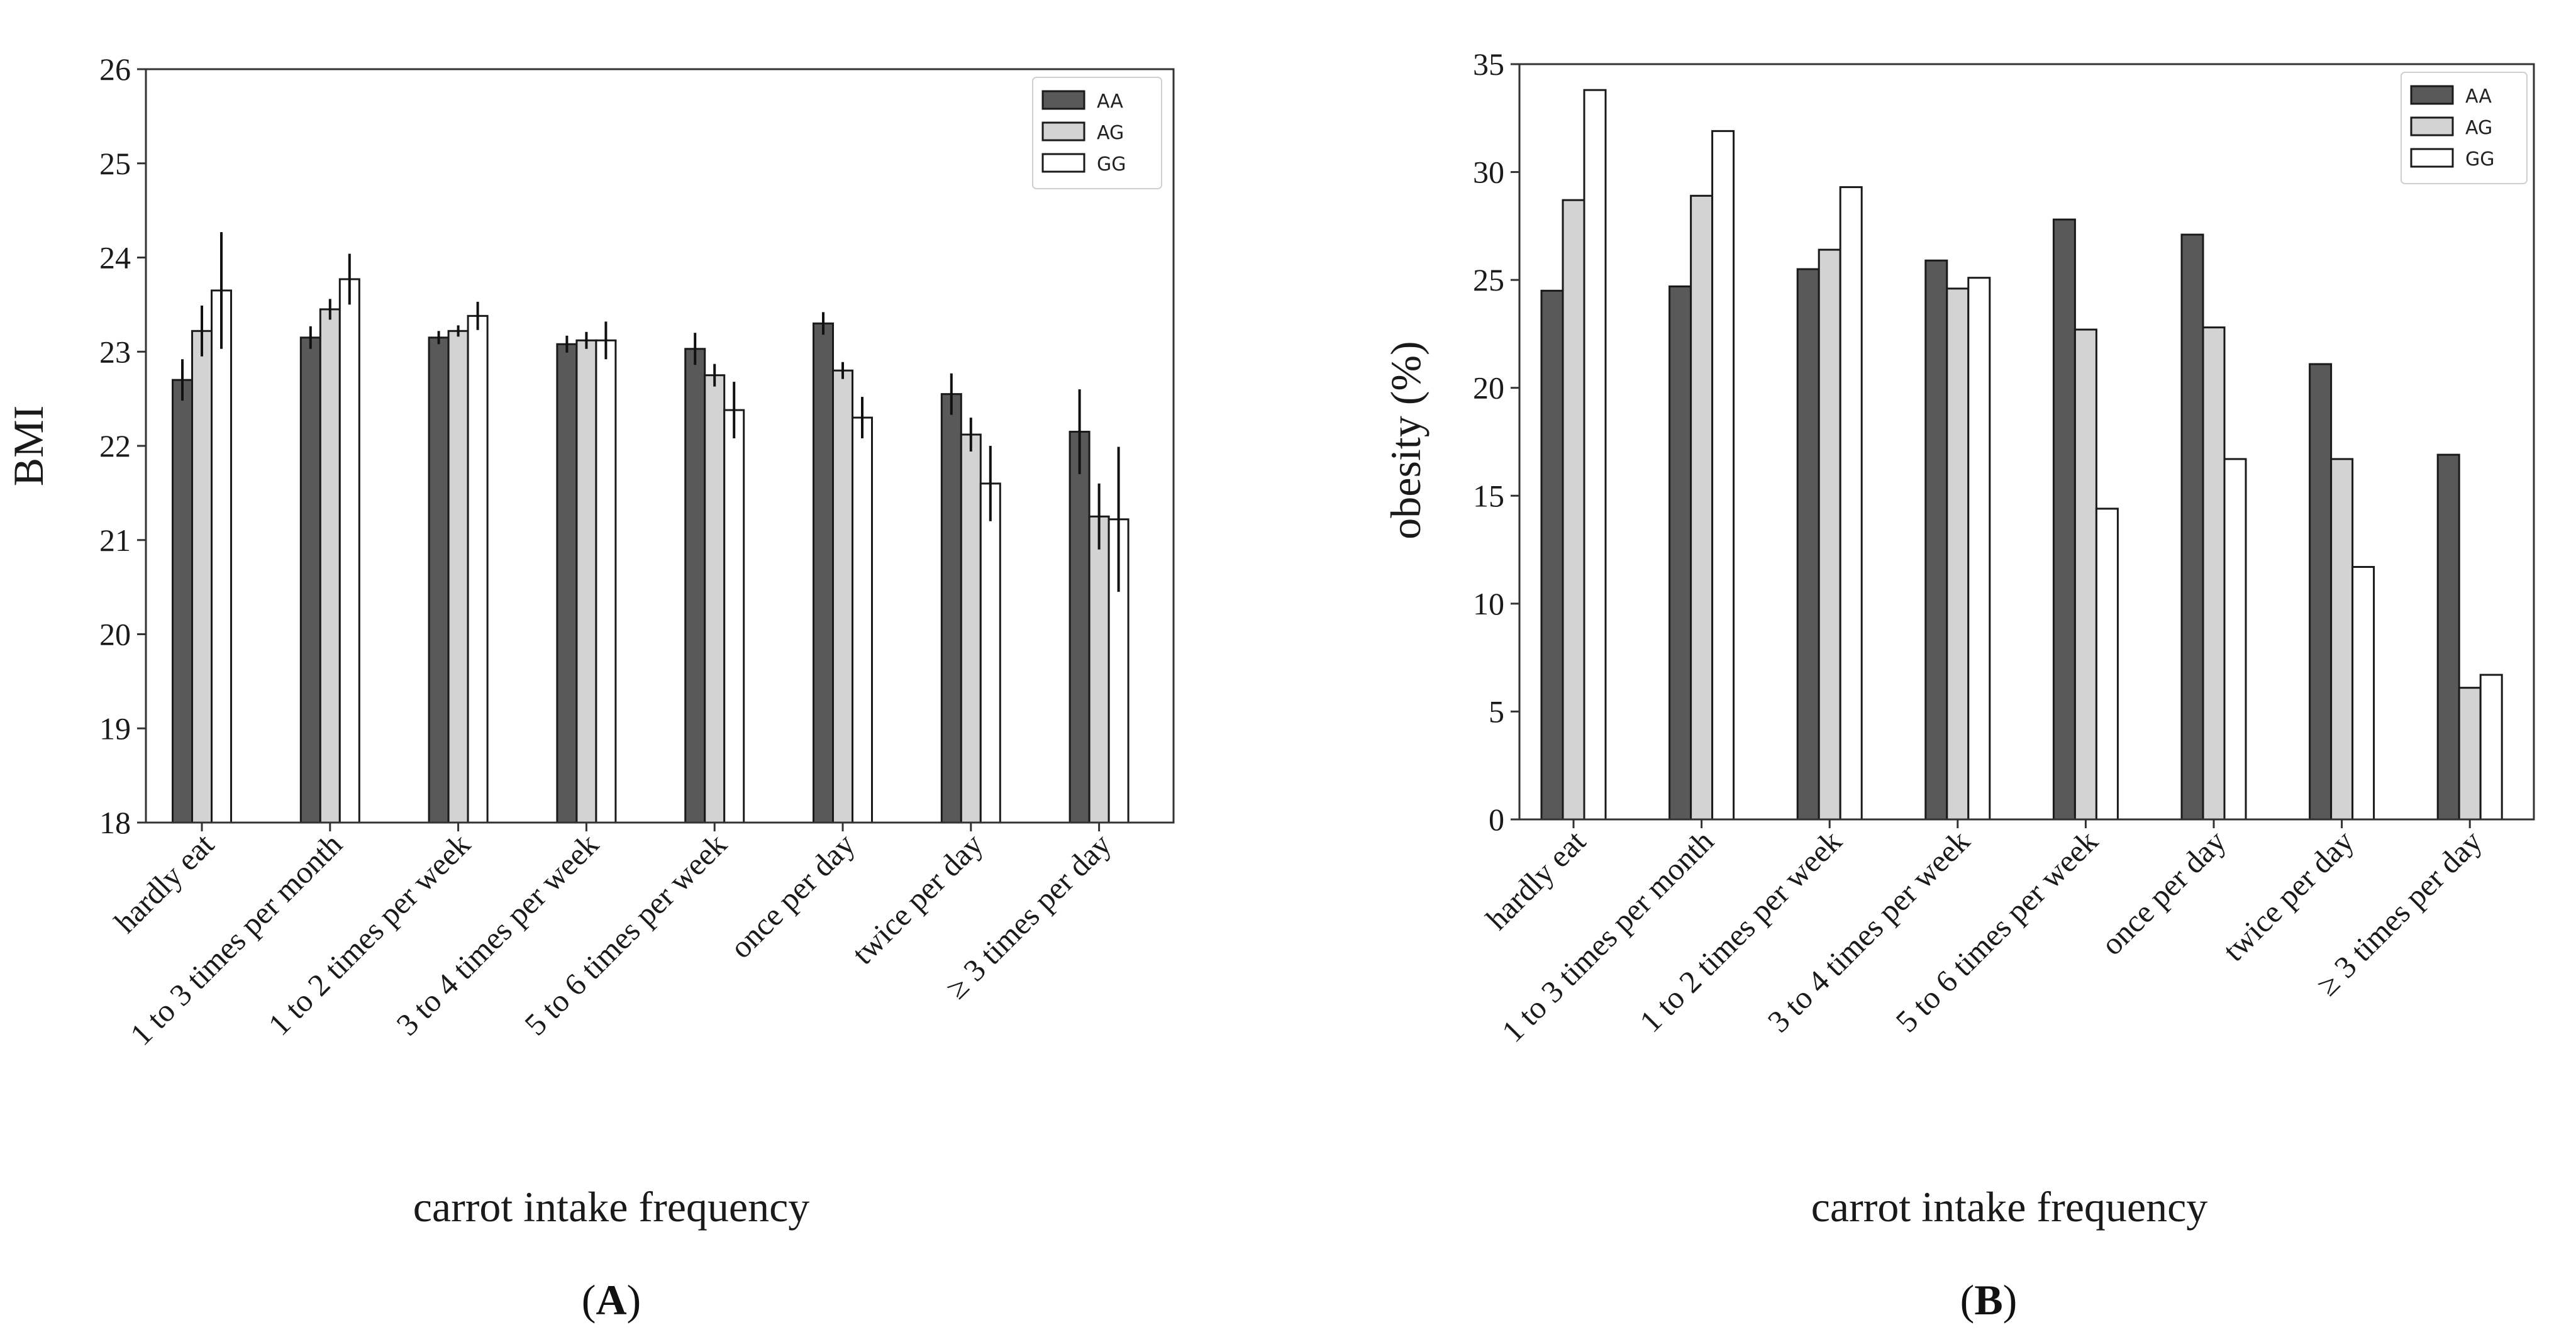 This screenshot has width=2576, height=1342. Describe the element at coordinates (2288, 895) in the screenshot. I see `chart-b-x-tick-label-7: twice per day` at that location.